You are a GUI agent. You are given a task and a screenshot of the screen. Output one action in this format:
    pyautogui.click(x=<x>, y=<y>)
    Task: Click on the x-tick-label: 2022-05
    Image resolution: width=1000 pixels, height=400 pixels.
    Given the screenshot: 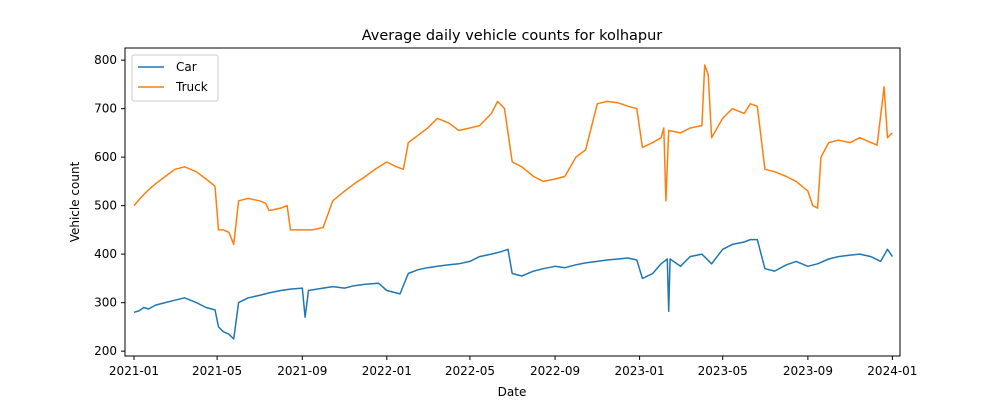 What is the action you would take?
    pyautogui.click(x=470, y=371)
    